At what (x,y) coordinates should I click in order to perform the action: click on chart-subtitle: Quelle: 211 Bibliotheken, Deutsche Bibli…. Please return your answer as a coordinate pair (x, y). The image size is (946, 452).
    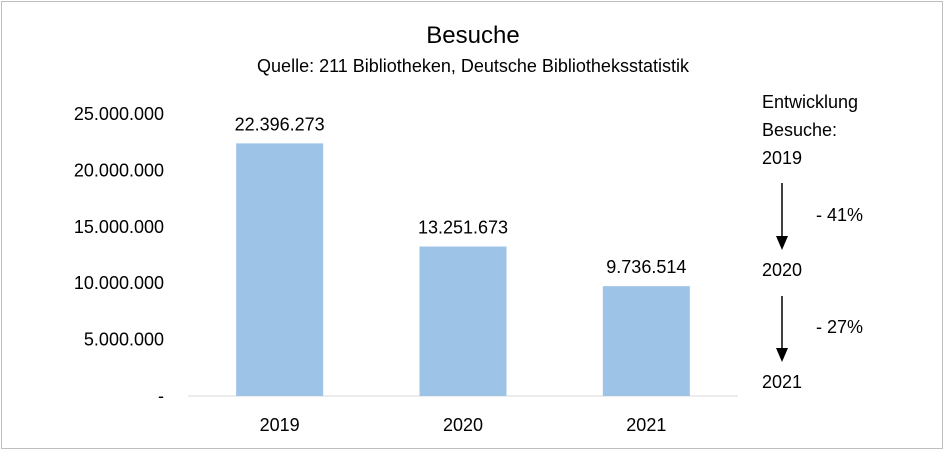
    Looking at the image, I should click on (473, 66).